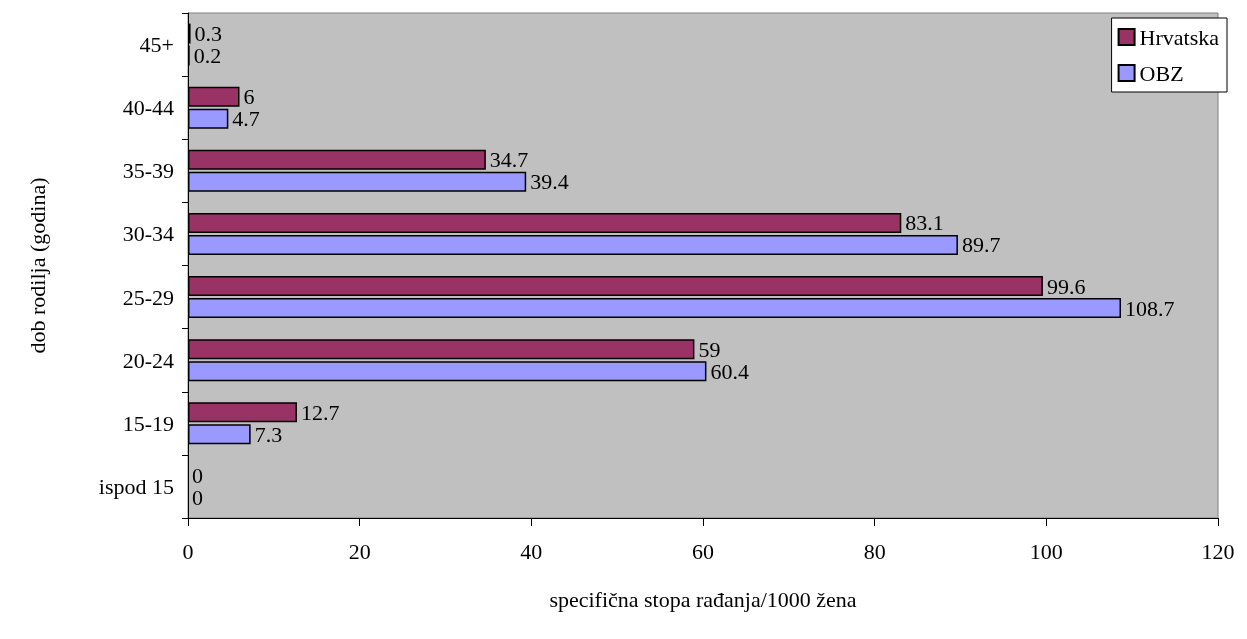  What do you see at coordinates (359, 551) in the screenshot?
I see `x-tick-label: 20` at bounding box center [359, 551].